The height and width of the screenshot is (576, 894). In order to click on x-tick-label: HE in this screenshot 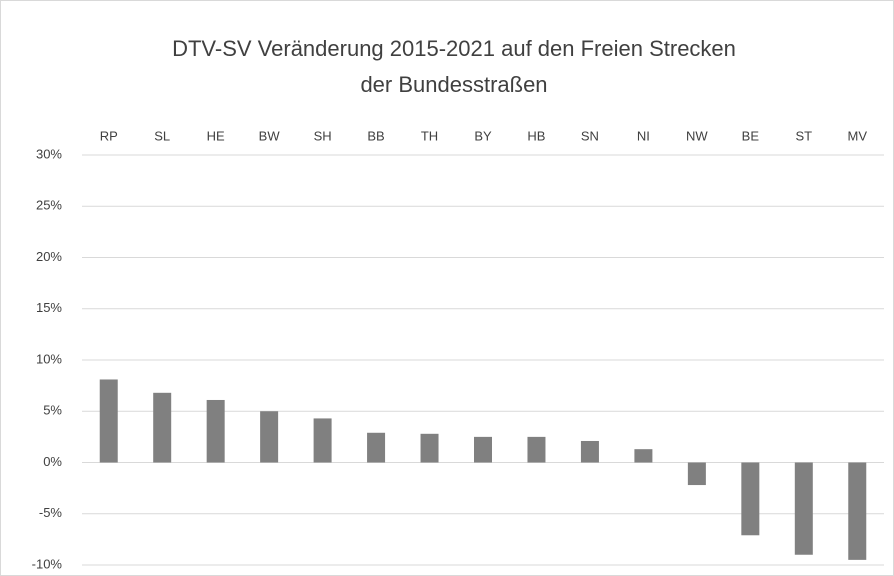, I will do `click(216, 135)`.